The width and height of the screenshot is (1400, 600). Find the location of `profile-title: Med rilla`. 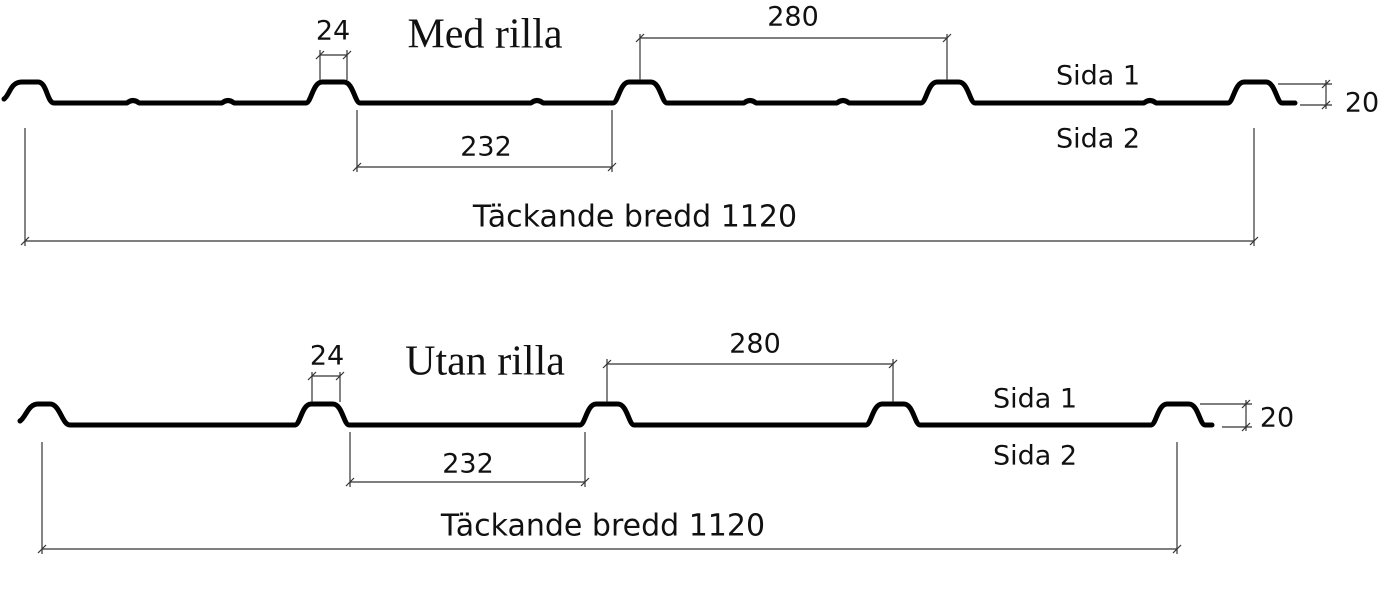

profile-title: Med rilla is located at coordinates (484, 35).